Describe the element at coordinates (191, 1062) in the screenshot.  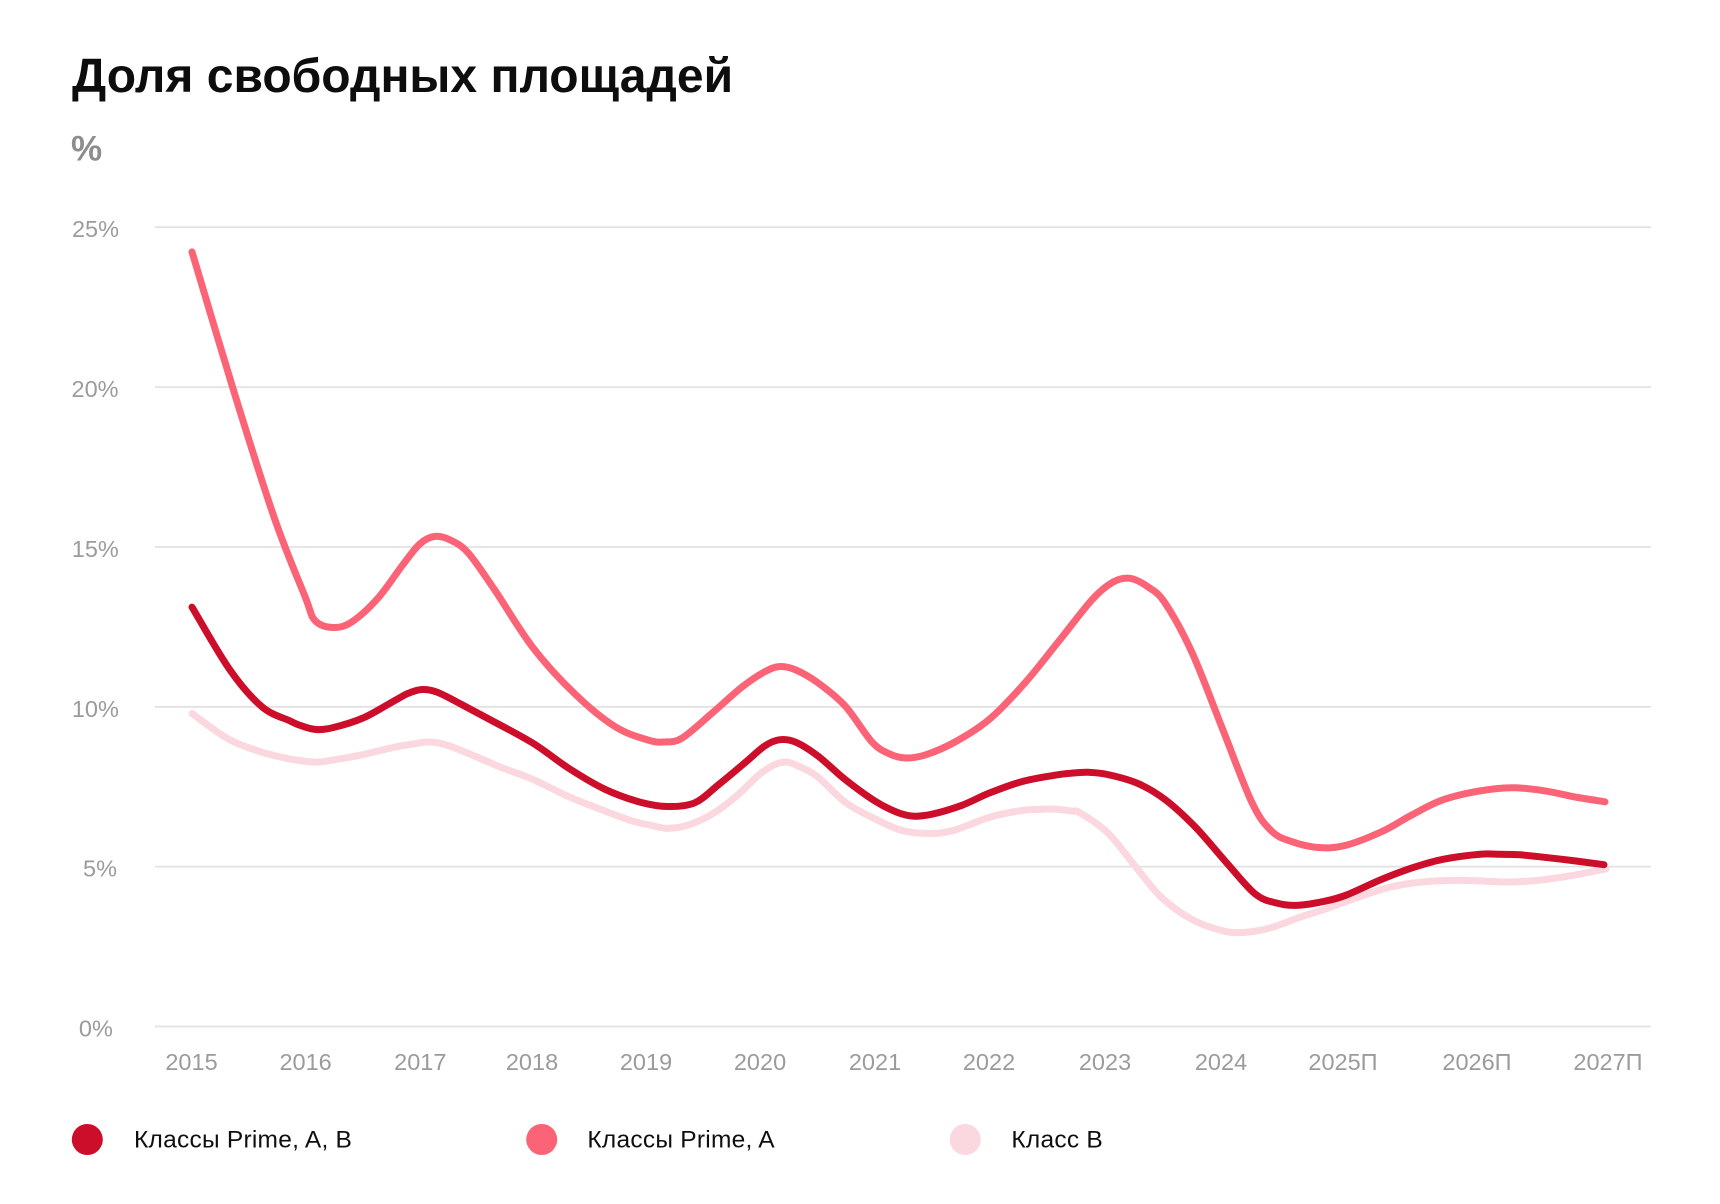
I see `svg-text: 2015` at that location.